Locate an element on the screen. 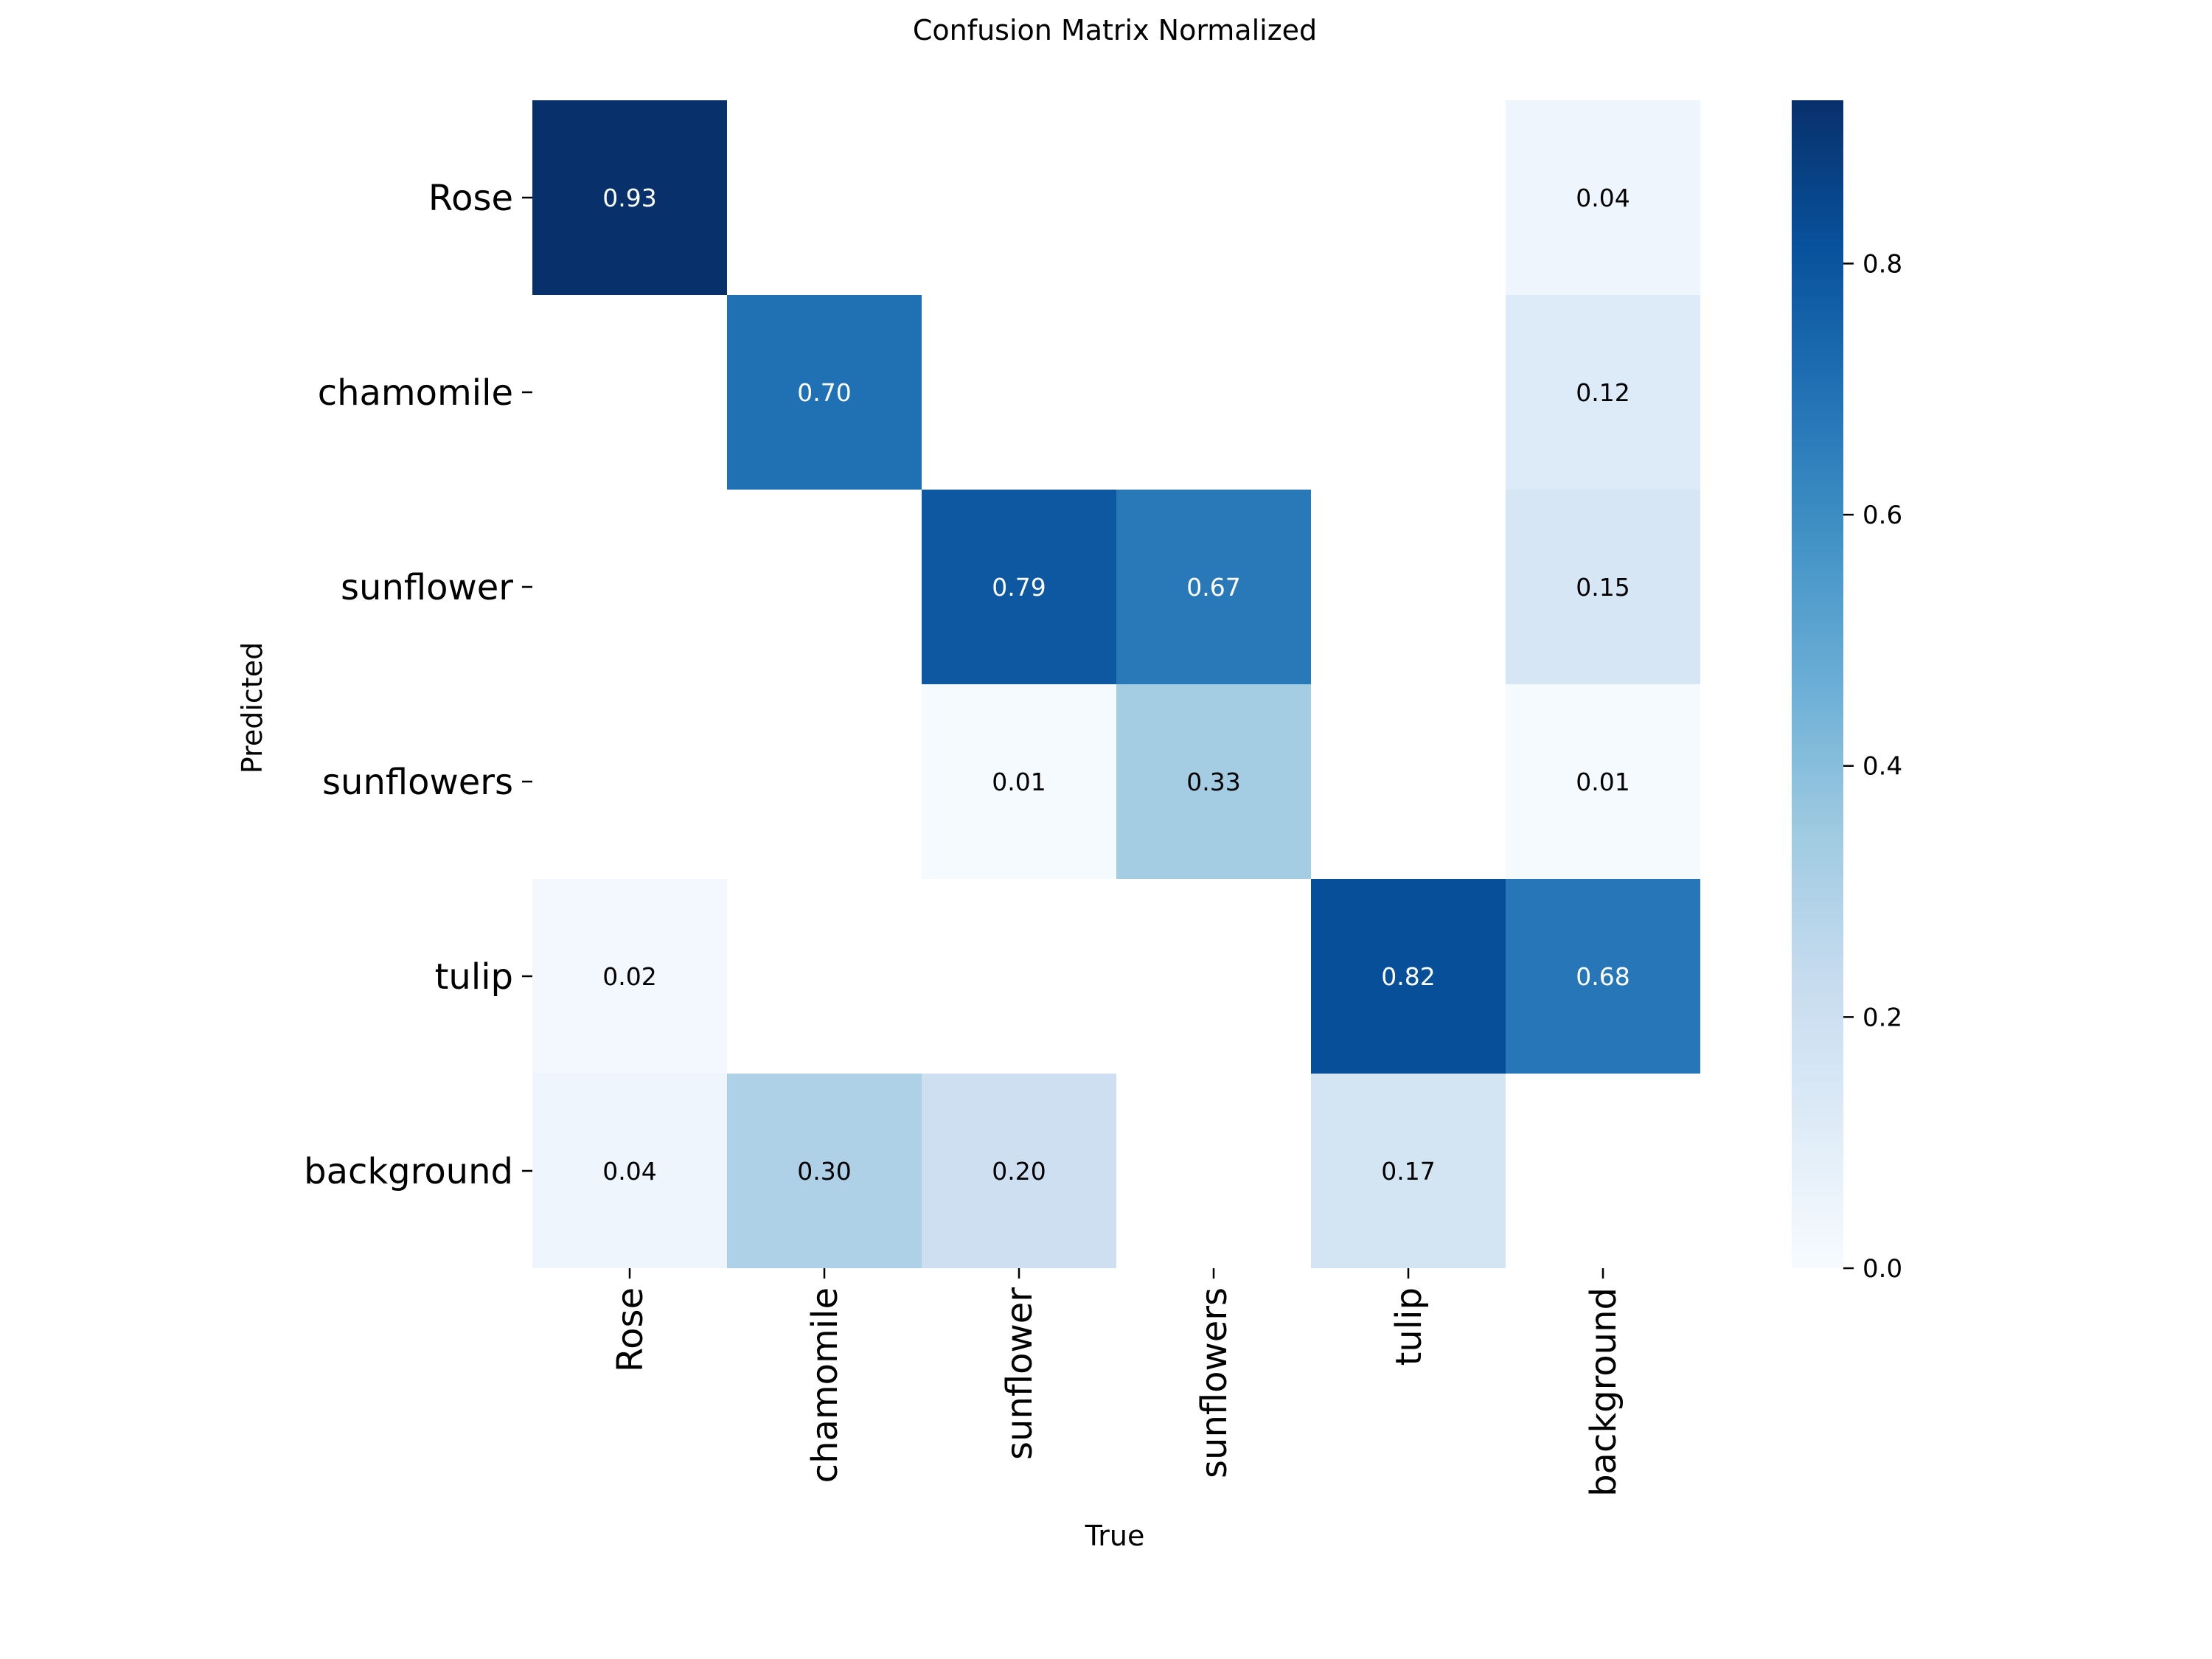 Image resolution: width=2212 pixels, height=1659 pixels. cell-value-label: 0.17 is located at coordinates (1408, 1171).